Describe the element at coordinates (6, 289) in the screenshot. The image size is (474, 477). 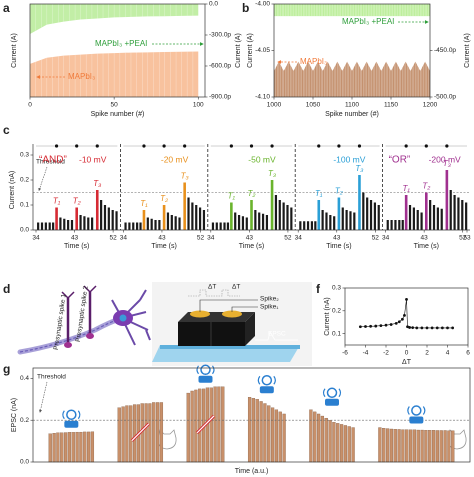
I see `panel-label: d` at that location.